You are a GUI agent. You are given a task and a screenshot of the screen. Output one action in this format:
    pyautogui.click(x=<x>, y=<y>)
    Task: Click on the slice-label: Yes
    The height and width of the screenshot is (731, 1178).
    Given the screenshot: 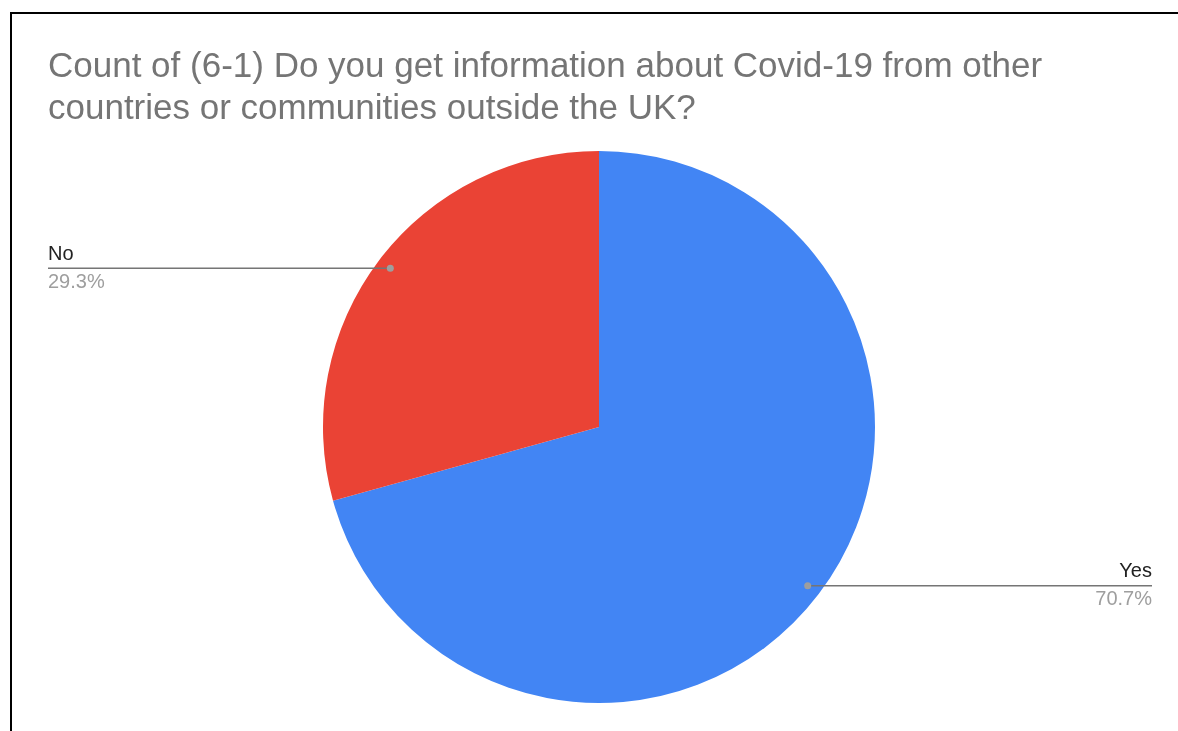 What is the action you would take?
    pyautogui.click(x=1135, y=570)
    